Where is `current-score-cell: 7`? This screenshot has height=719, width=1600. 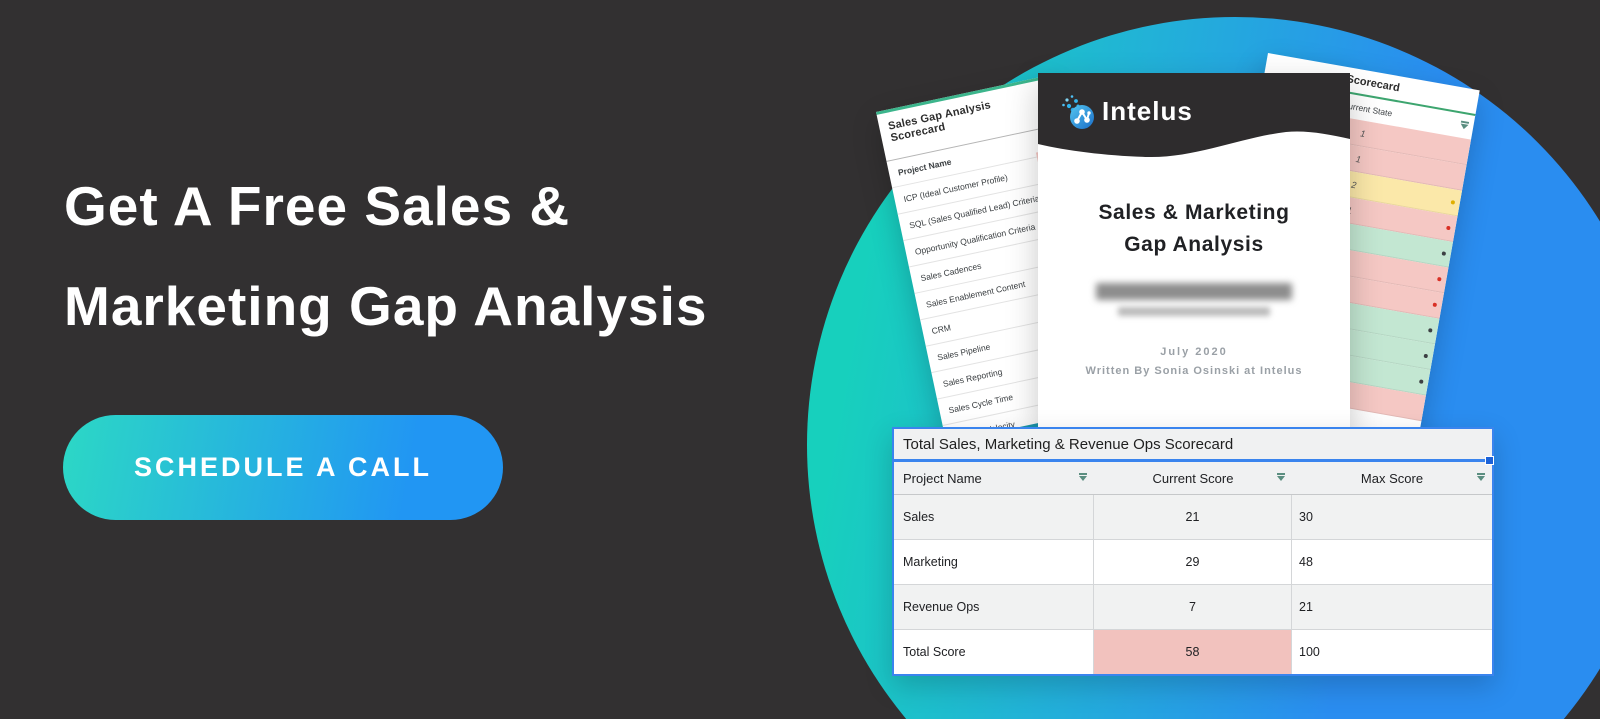 current-score-cell: 7 is located at coordinates (1193, 607).